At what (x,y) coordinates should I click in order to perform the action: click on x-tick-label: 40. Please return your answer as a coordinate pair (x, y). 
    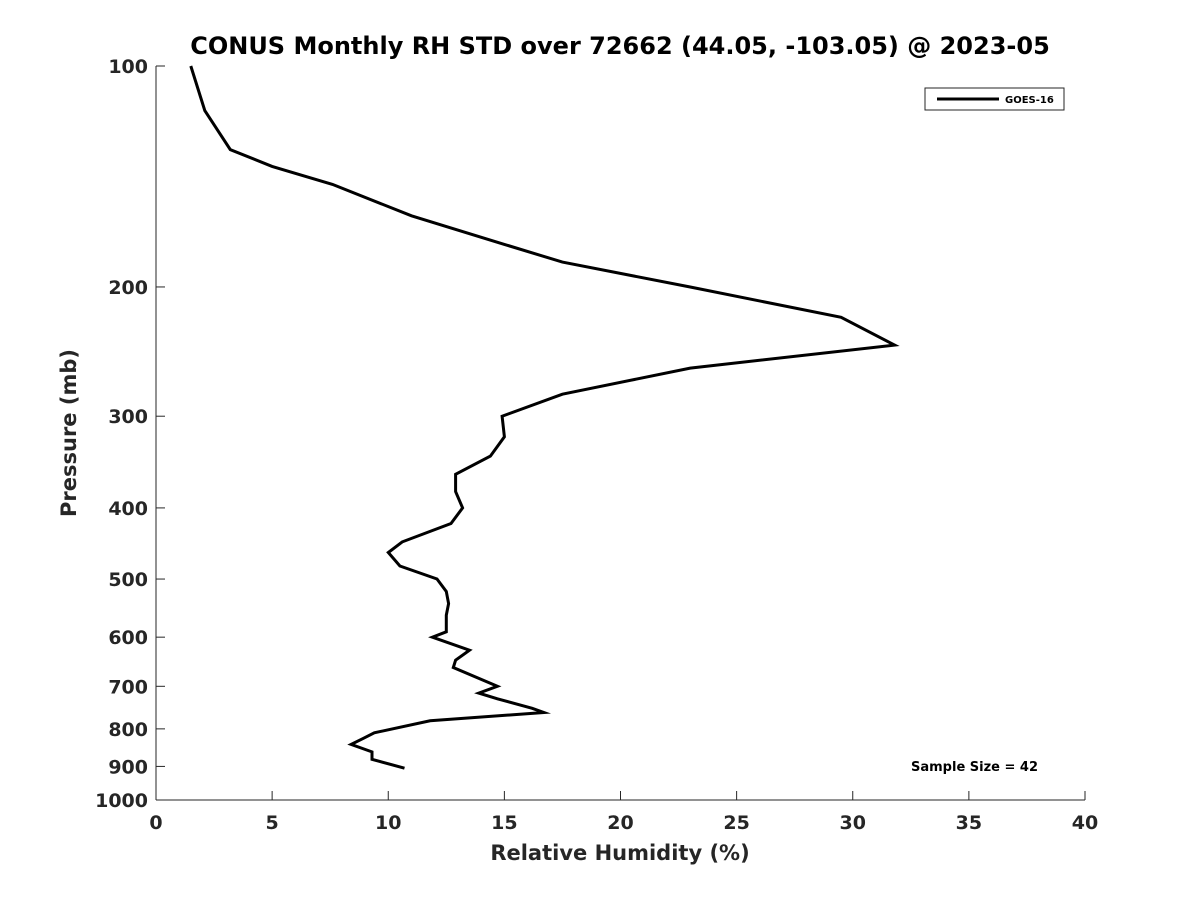
    Looking at the image, I should click on (1085, 823).